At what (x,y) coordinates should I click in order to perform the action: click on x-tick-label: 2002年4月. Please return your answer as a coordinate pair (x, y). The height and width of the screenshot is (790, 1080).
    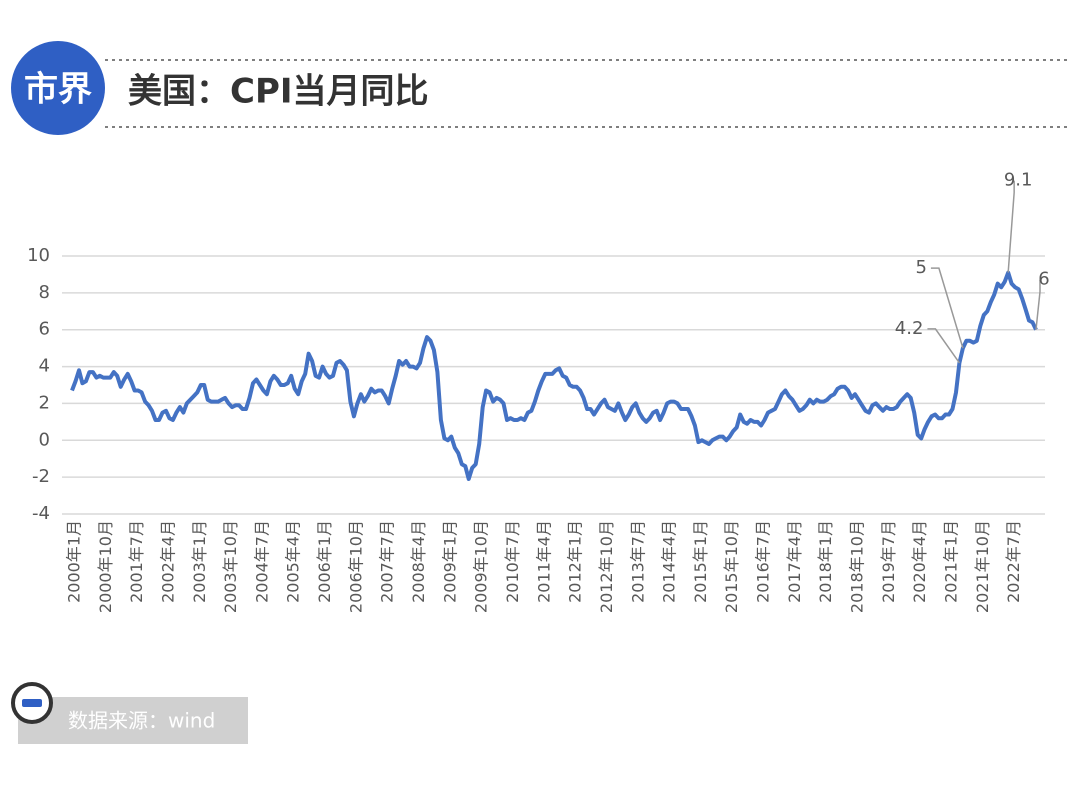
    Looking at the image, I should click on (167, 561).